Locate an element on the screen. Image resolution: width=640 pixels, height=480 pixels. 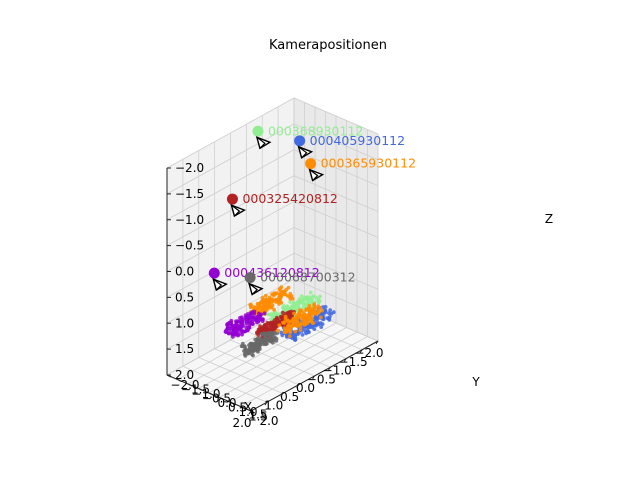
z-tick-label: 1.0 is located at coordinates (184, 323).